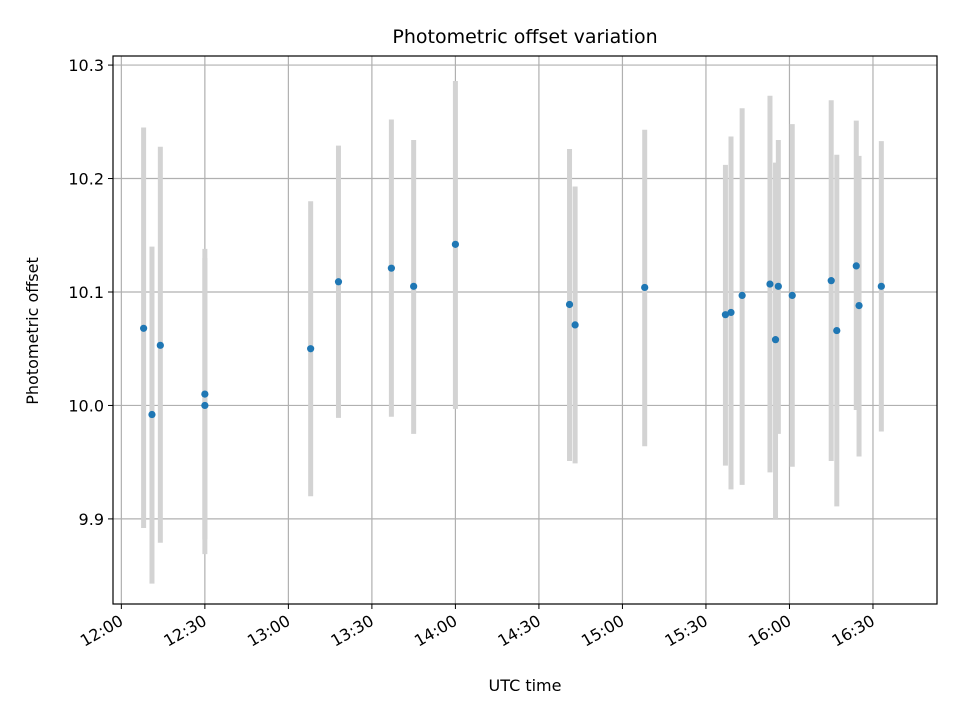 This screenshot has height=720, width=960. Describe the element at coordinates (525, 685) in the screenshot. I see `x-axis-label: UTC time` at that location.